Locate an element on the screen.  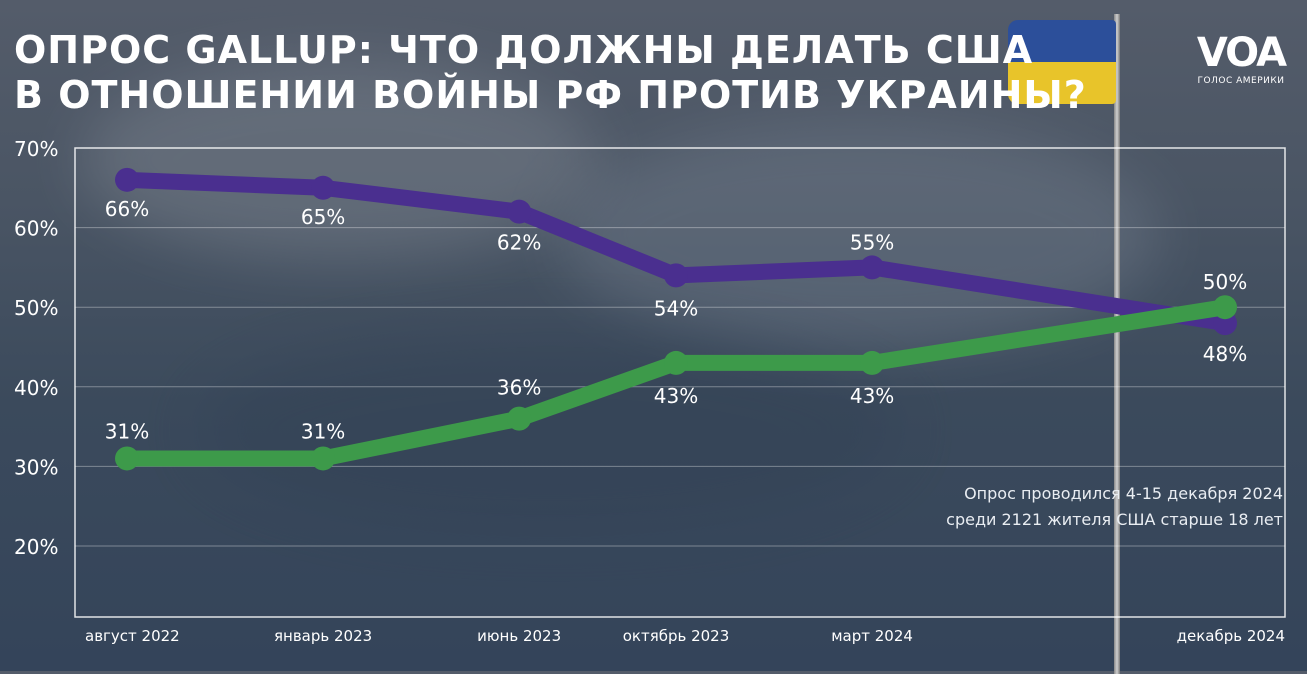
x-tick-label: декабрь 2024 is located at coordinates (1231, 636).